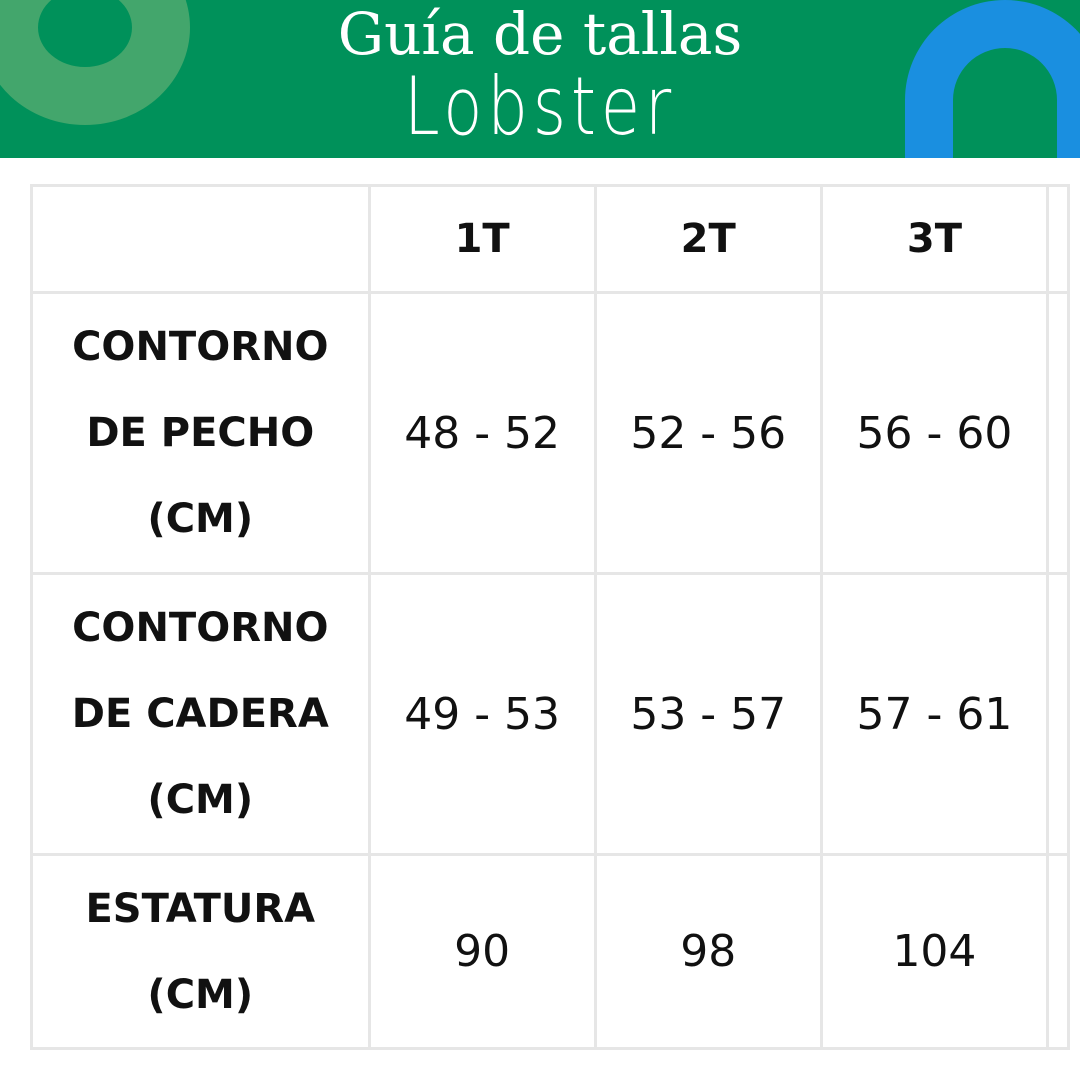  What do you see at coordinates (708, 951) in the screenshot?
I see `table-cell: 98` at bounding box center [708, 951].